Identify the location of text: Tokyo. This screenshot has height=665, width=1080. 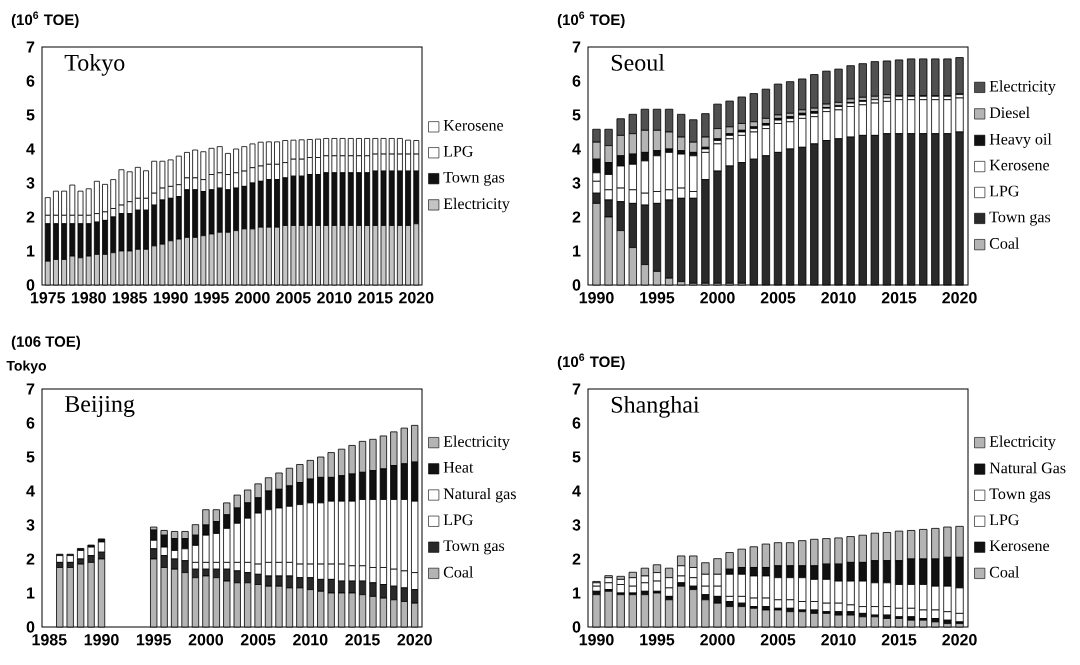
(26, 367).